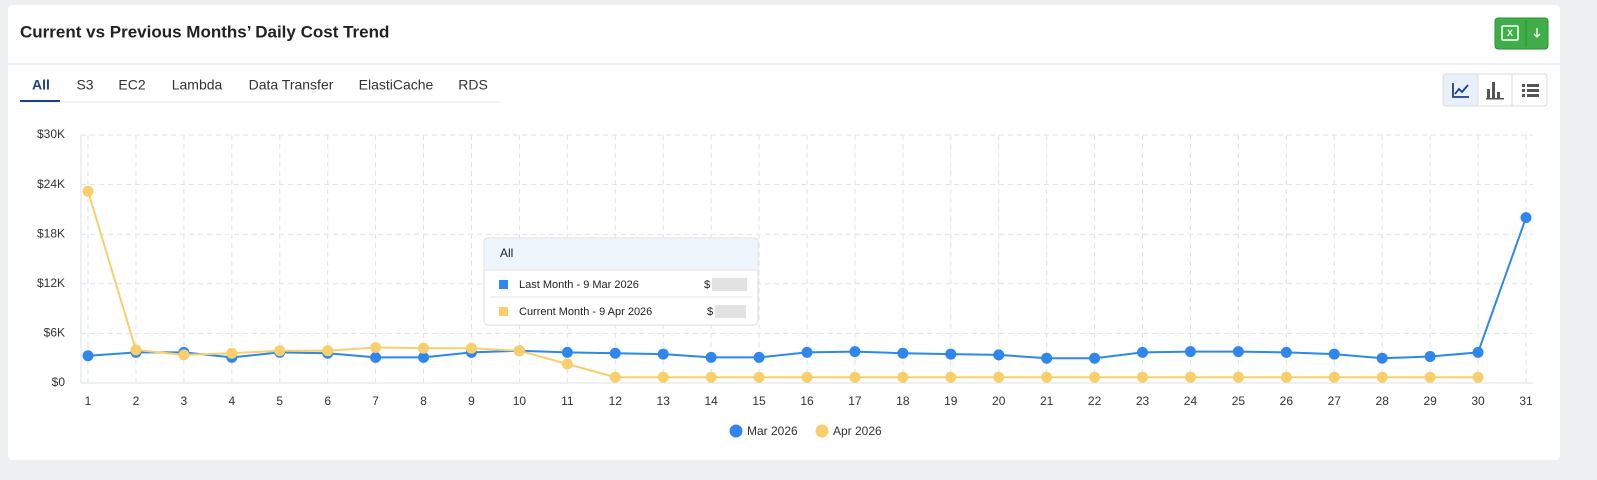 The image size is (1597, 480). Describe the element at coordinates (759, 401) in the screenshot. I see `x-tick-label: 15` at that location.